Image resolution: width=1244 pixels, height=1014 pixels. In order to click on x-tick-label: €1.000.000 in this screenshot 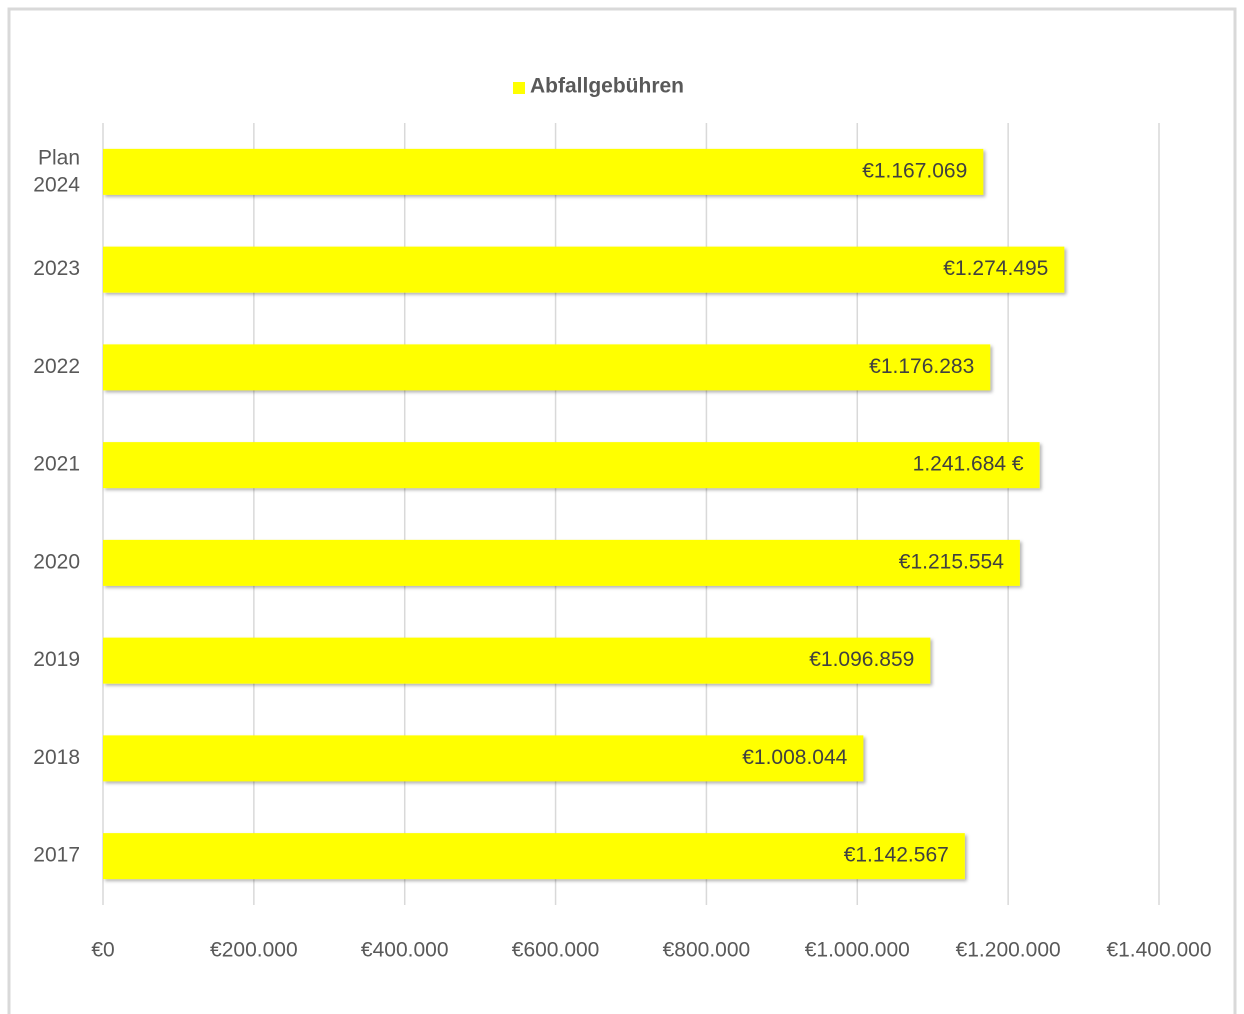, I will do `click(857, 950)`.